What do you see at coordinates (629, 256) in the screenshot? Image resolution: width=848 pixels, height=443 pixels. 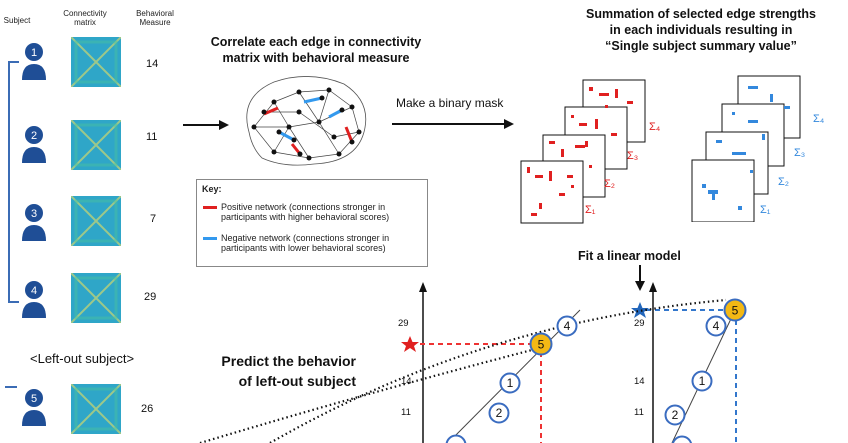 I see `step-fit-label: Fit a linear model` at bounding box center [629, 256].